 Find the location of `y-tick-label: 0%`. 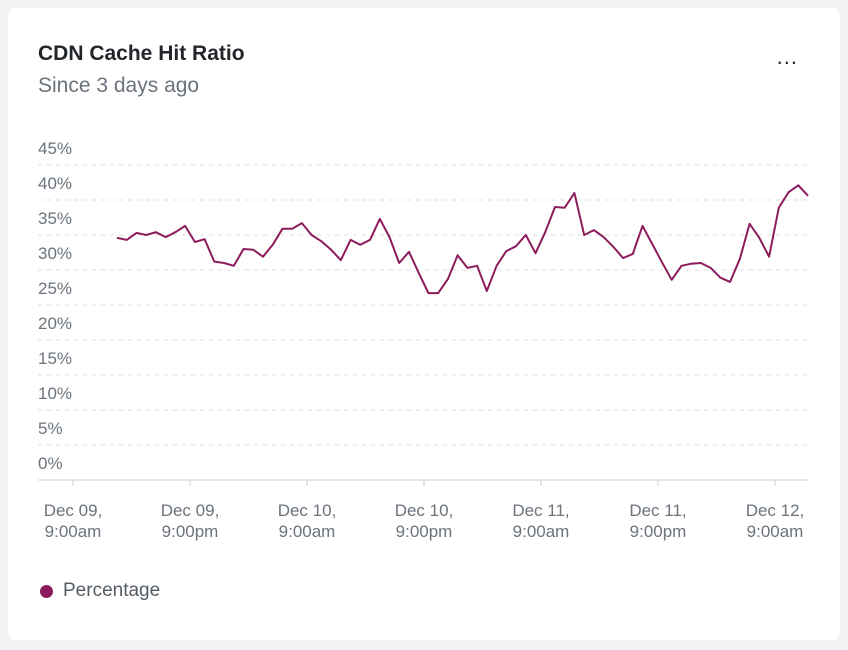

y-tick-label: 0% is located at coordinates (50, 463).